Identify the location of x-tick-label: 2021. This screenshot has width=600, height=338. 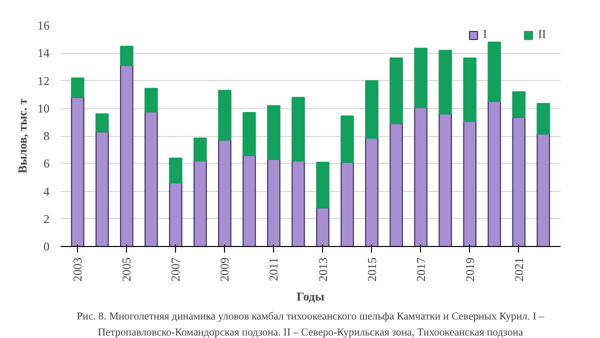
(519, 270).